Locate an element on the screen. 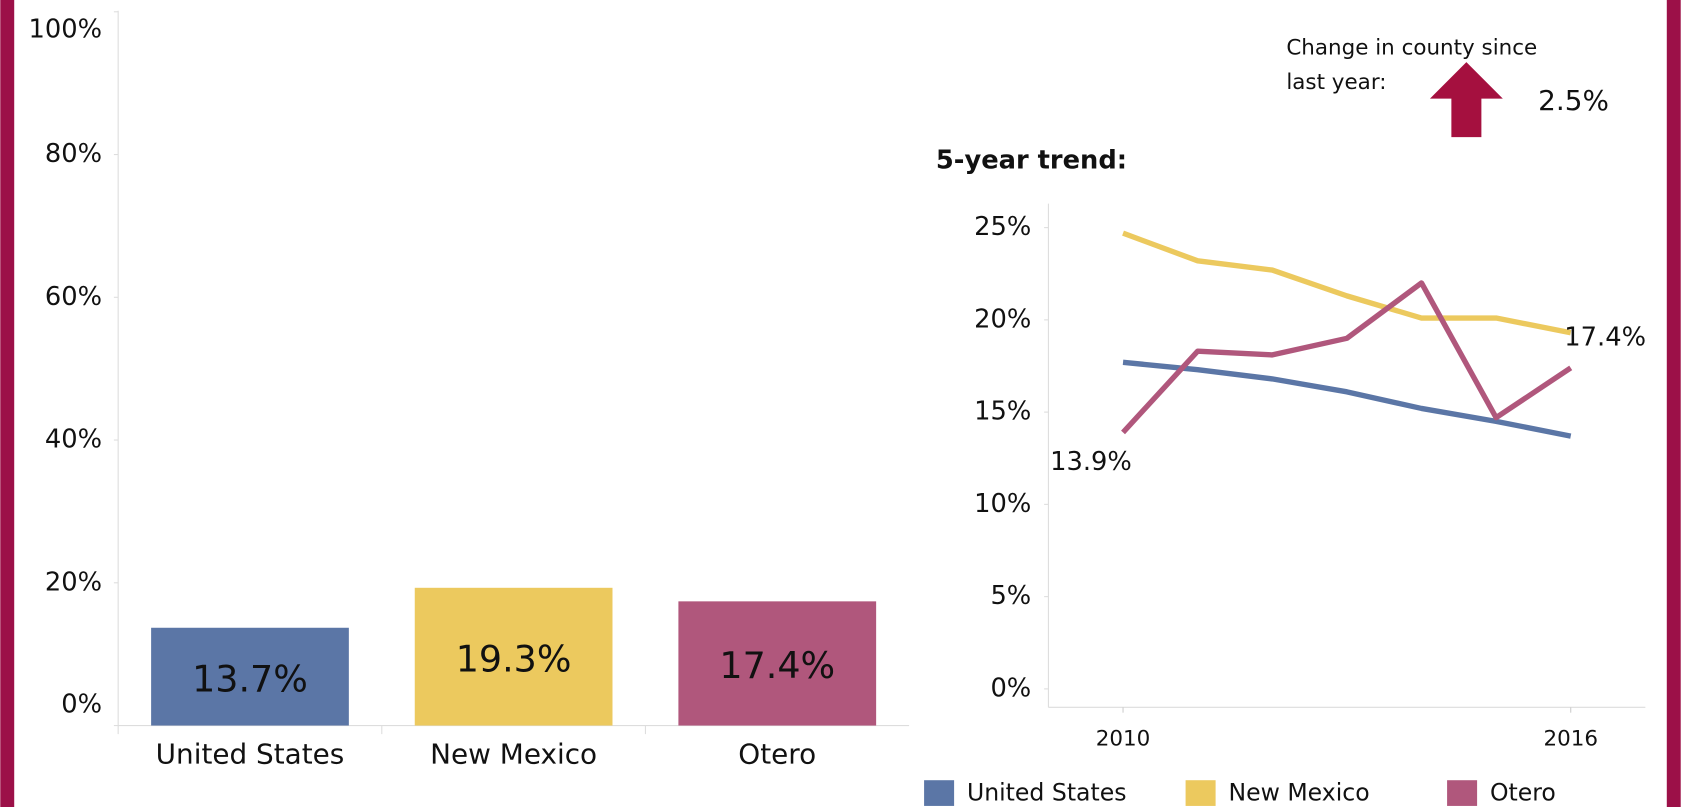 This screenshot has height=807, width=1681. y-tick-label: 10% is located at coordinates (1002, 504).